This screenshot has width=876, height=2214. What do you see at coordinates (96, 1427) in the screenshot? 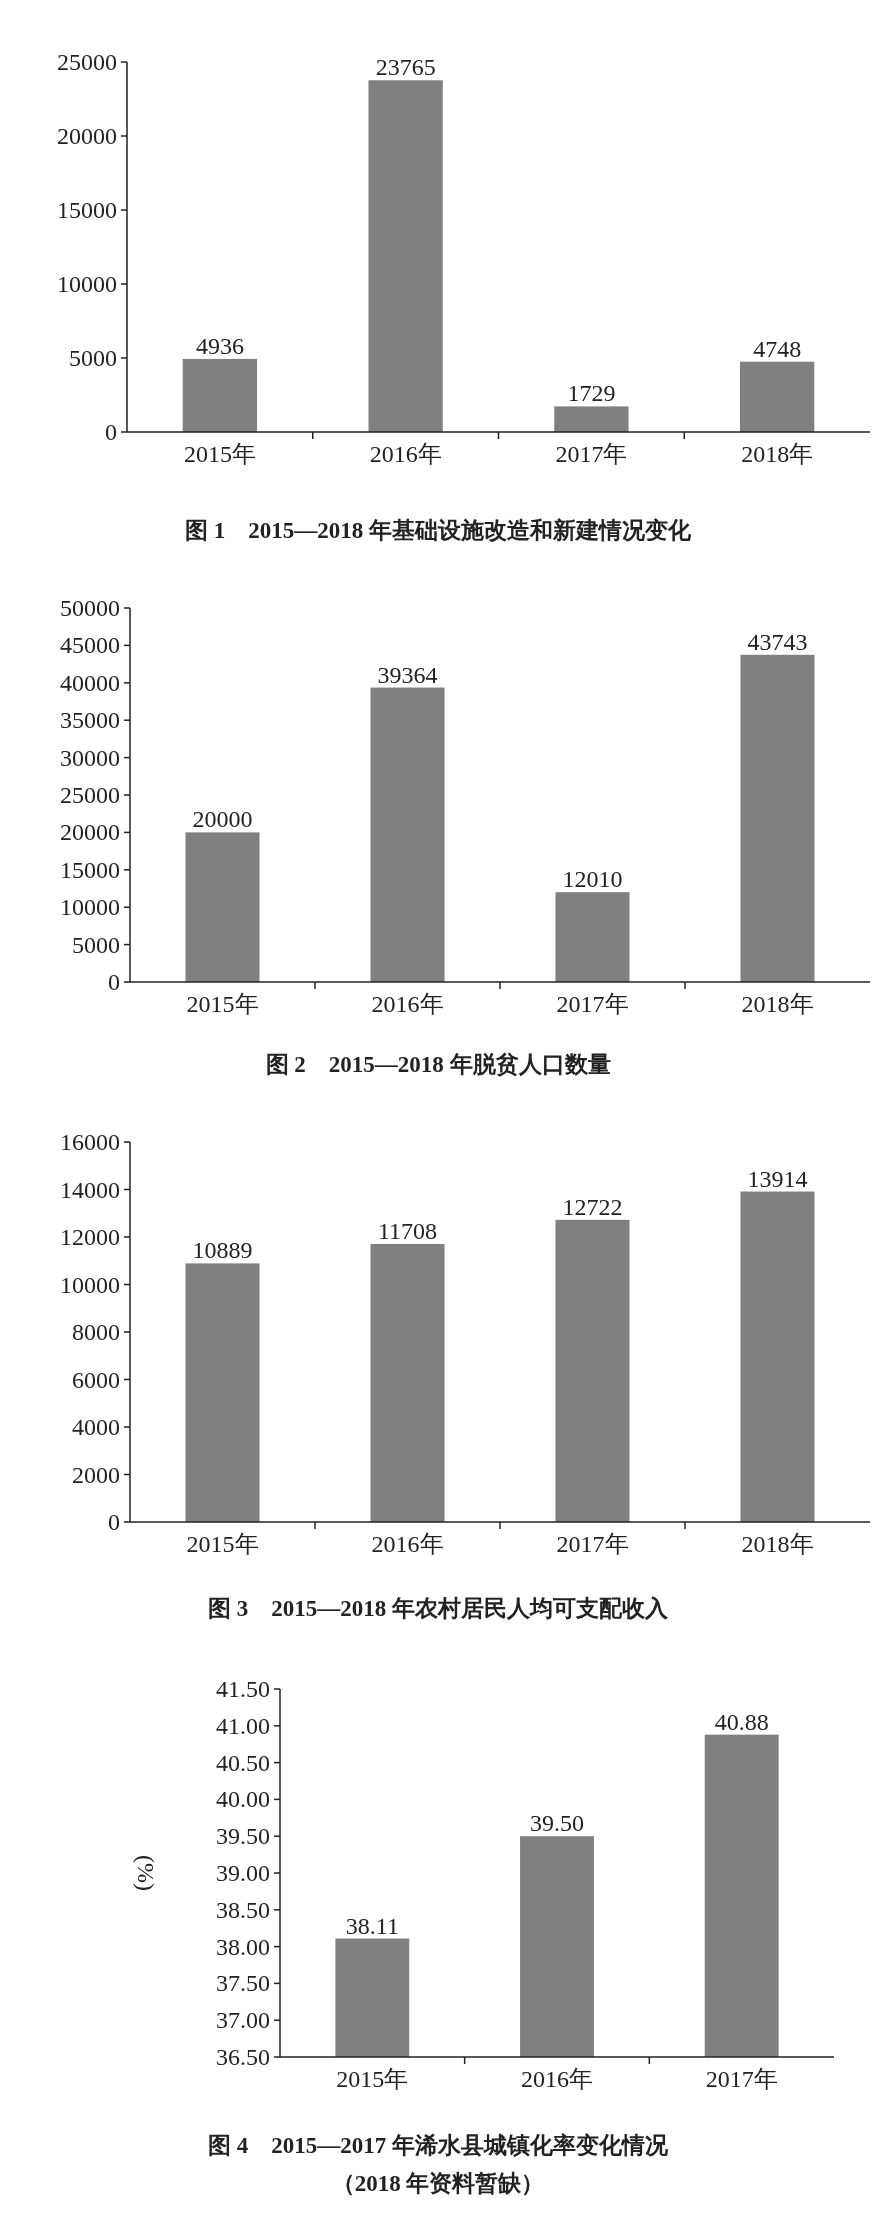
I see `y-tick-label: 4000` at bounding box center [96, 1427].